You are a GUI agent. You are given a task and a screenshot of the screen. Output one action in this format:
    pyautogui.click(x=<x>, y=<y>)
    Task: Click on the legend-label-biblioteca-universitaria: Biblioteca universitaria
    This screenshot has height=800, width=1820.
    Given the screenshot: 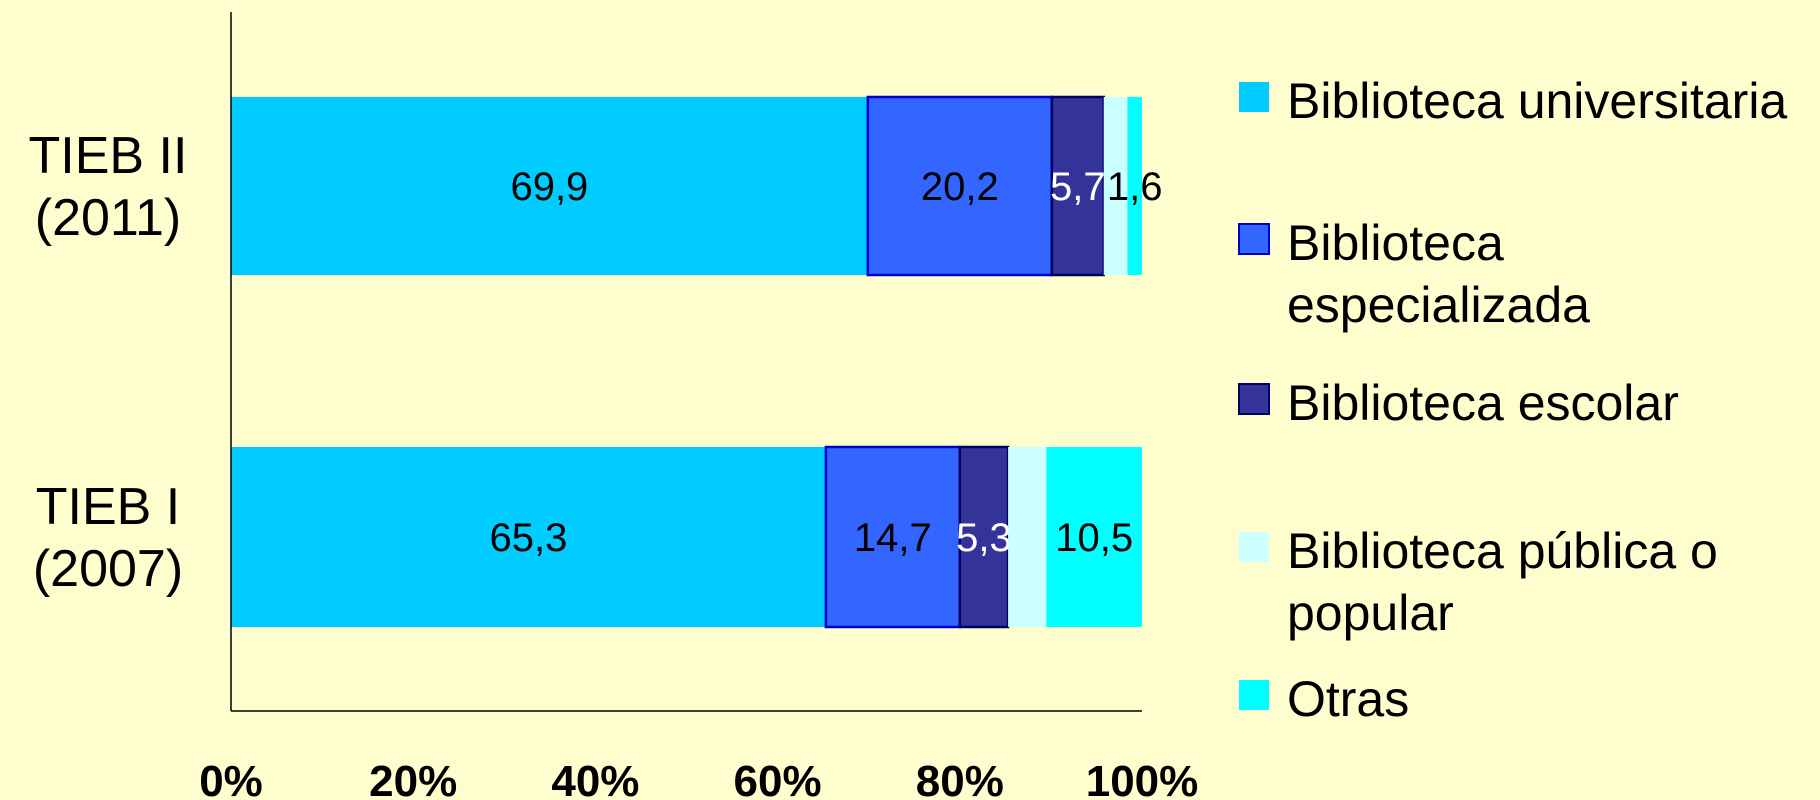 What is the action you would take?
    pyautogui.click(x=1537, y=101)
    